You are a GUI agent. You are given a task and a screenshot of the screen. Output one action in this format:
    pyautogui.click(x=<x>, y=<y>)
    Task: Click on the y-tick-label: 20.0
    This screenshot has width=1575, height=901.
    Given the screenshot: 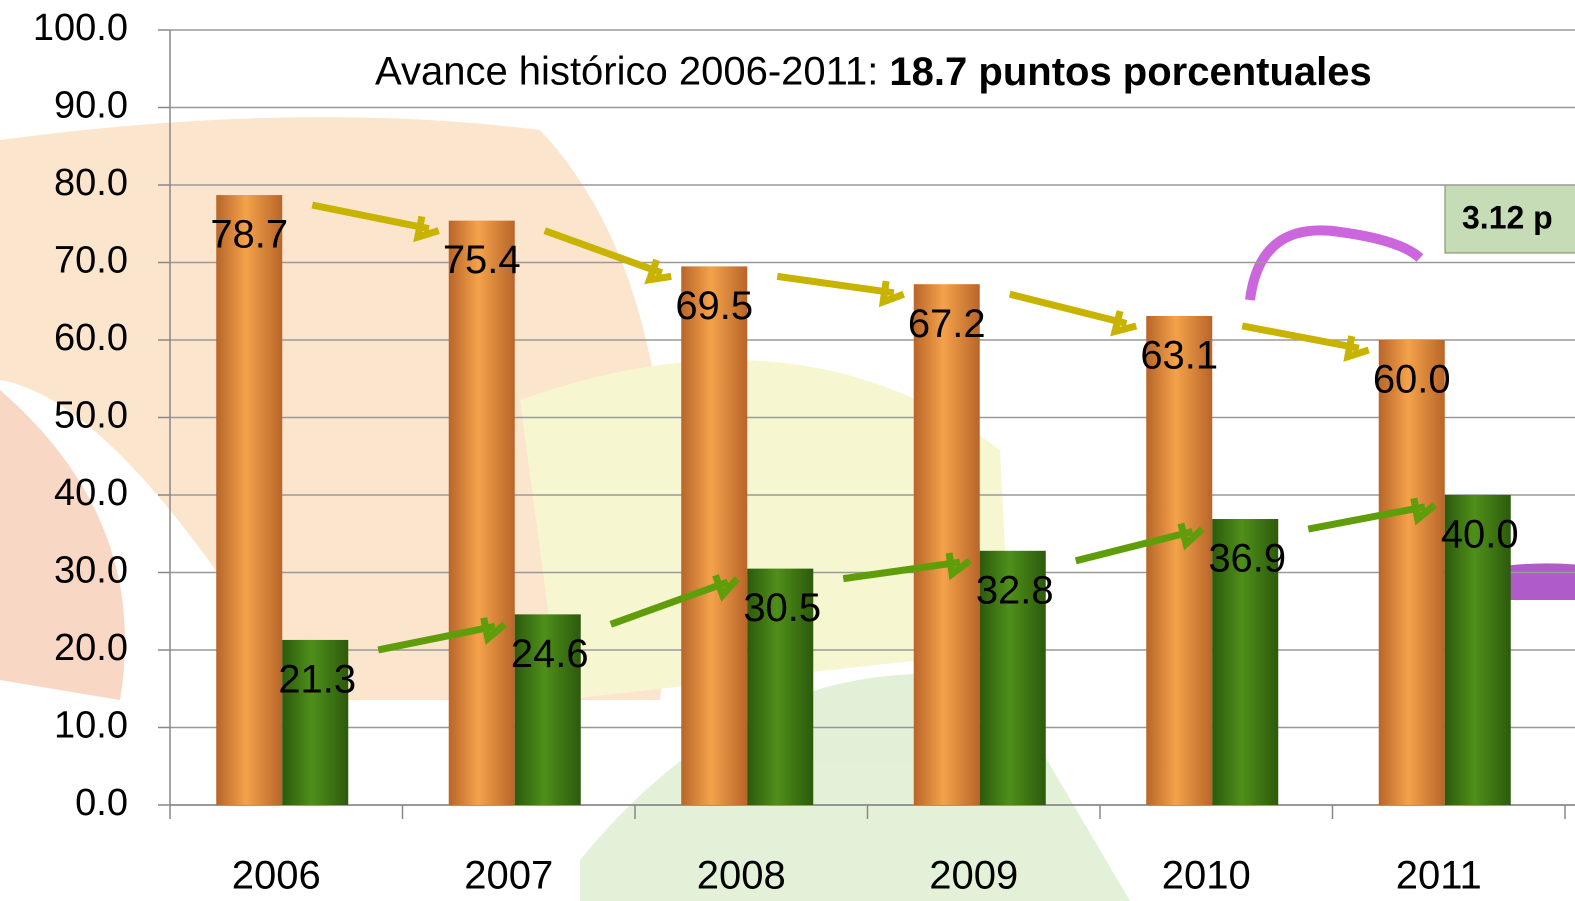 What is the action you would take?
    pyautogui.click(x=91, y=648)
    